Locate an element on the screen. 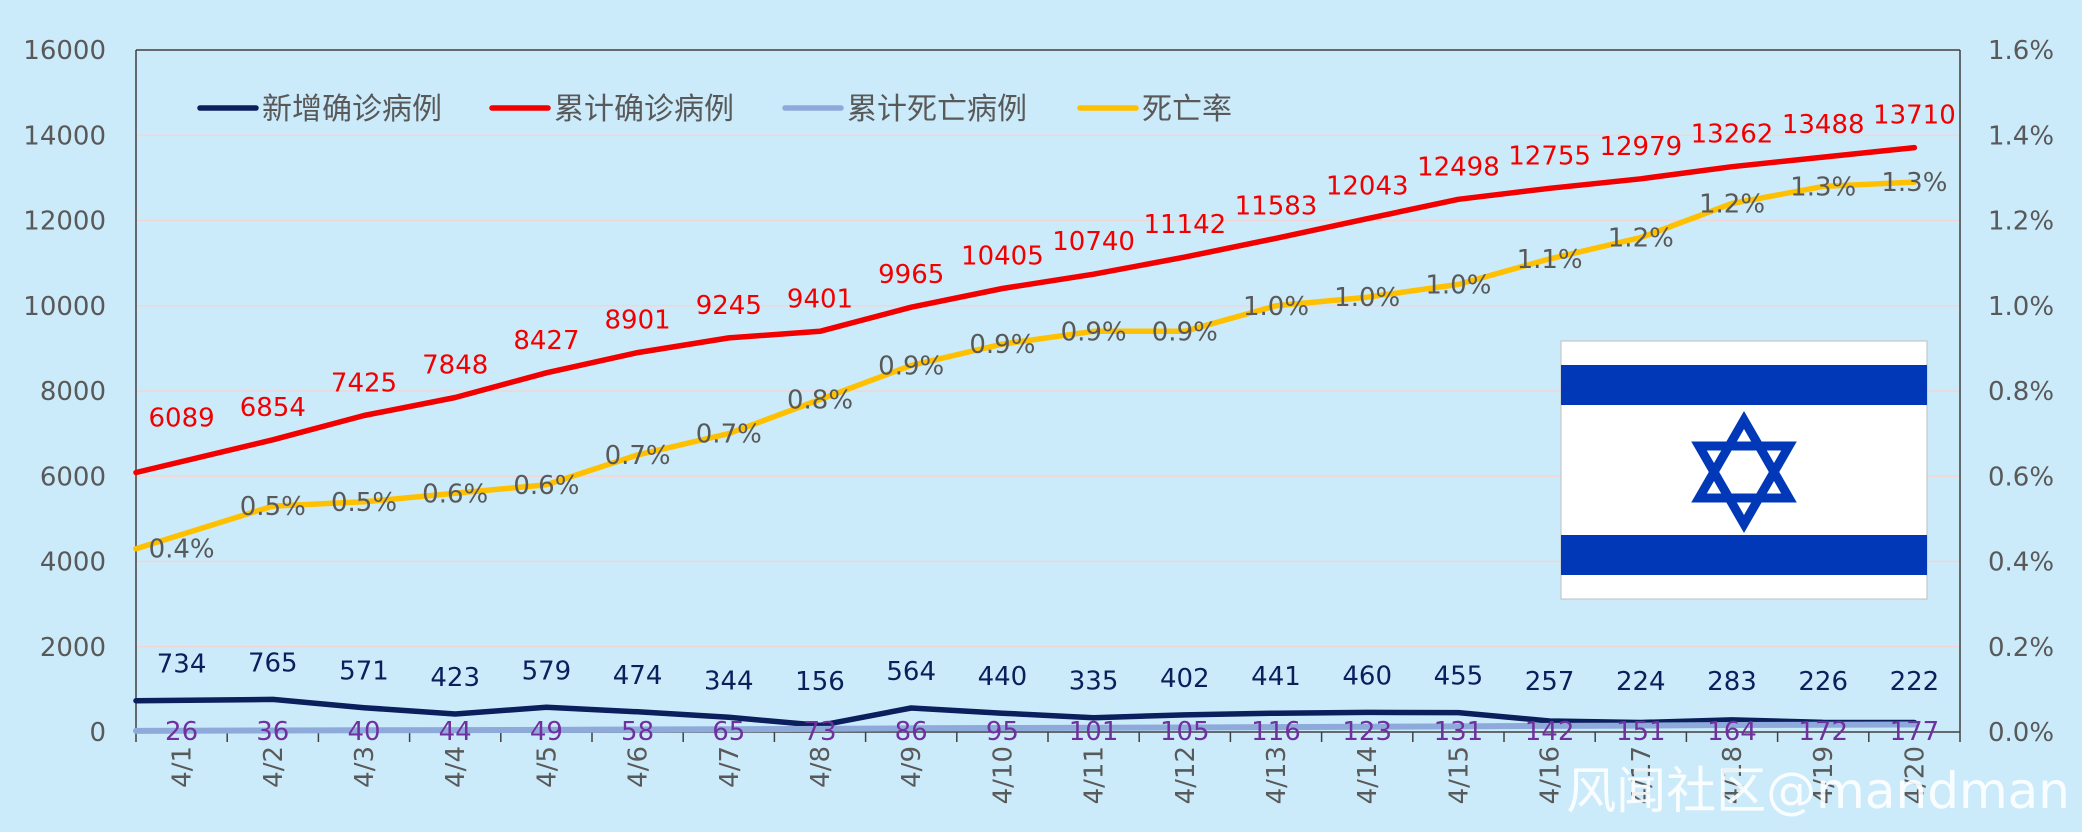 This screenshot has width=2082, height=832. israel-flag is located at coordinates (1744, 470).